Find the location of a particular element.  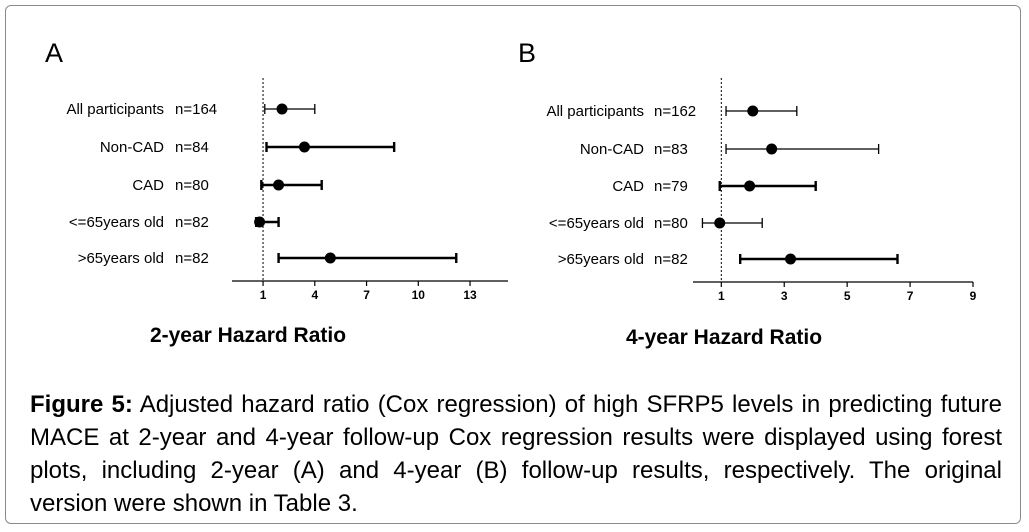

x-tick-label: 3 is located at coordinates (784, 296).